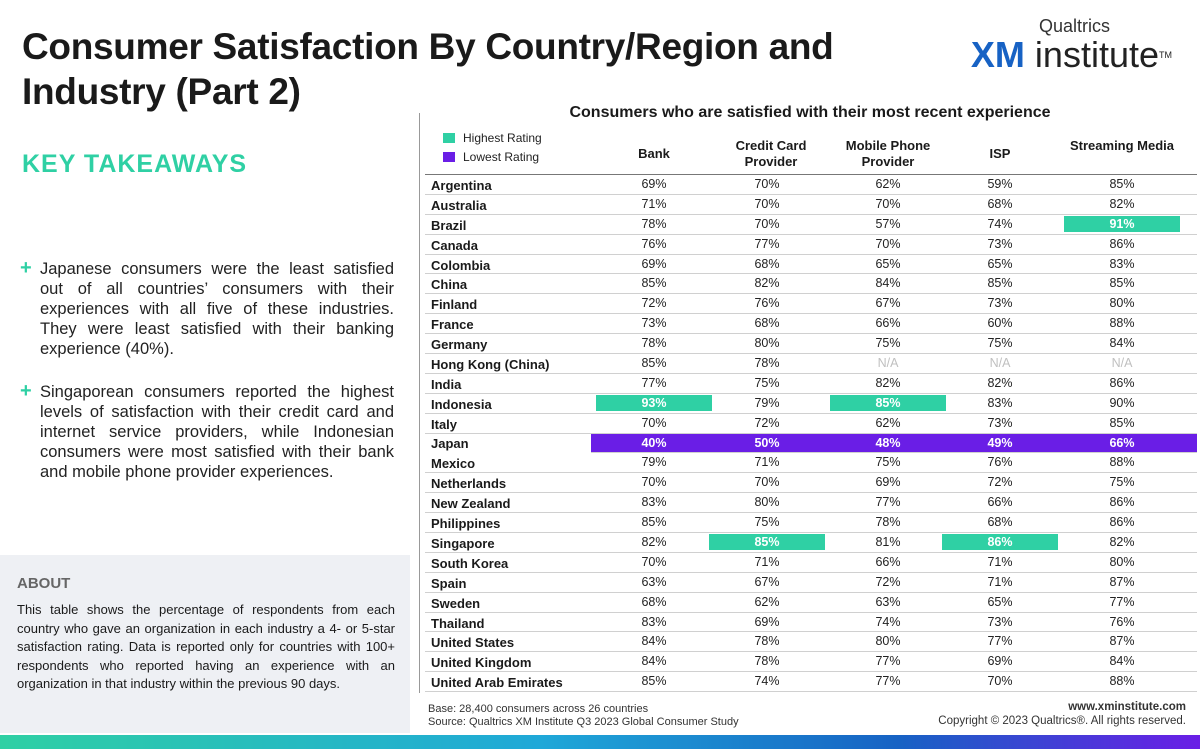 The width and height of the screenshot is (1200, 749). I want to click on country-name: Australia, so click(459, 205).